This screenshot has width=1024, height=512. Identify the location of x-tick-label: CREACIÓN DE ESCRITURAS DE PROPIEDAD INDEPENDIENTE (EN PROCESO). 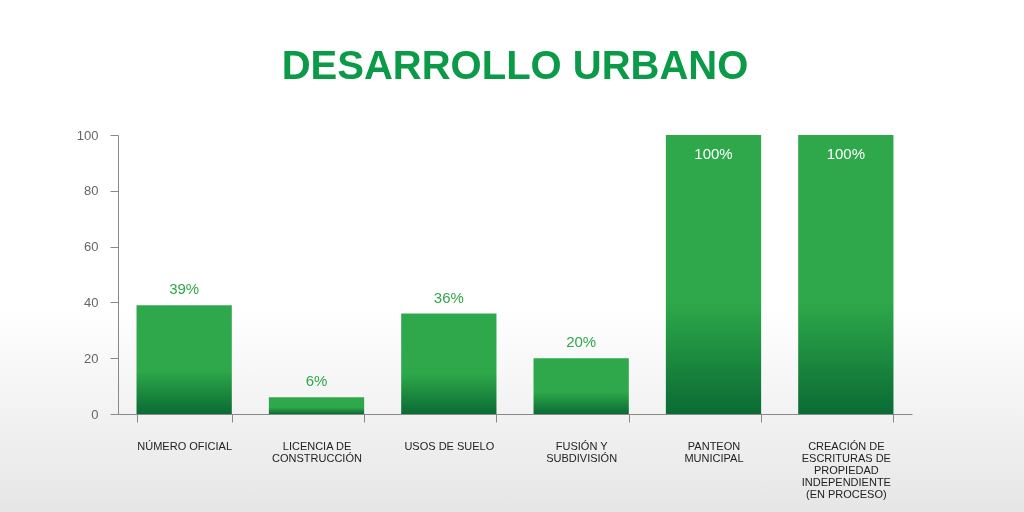
(846, 469).